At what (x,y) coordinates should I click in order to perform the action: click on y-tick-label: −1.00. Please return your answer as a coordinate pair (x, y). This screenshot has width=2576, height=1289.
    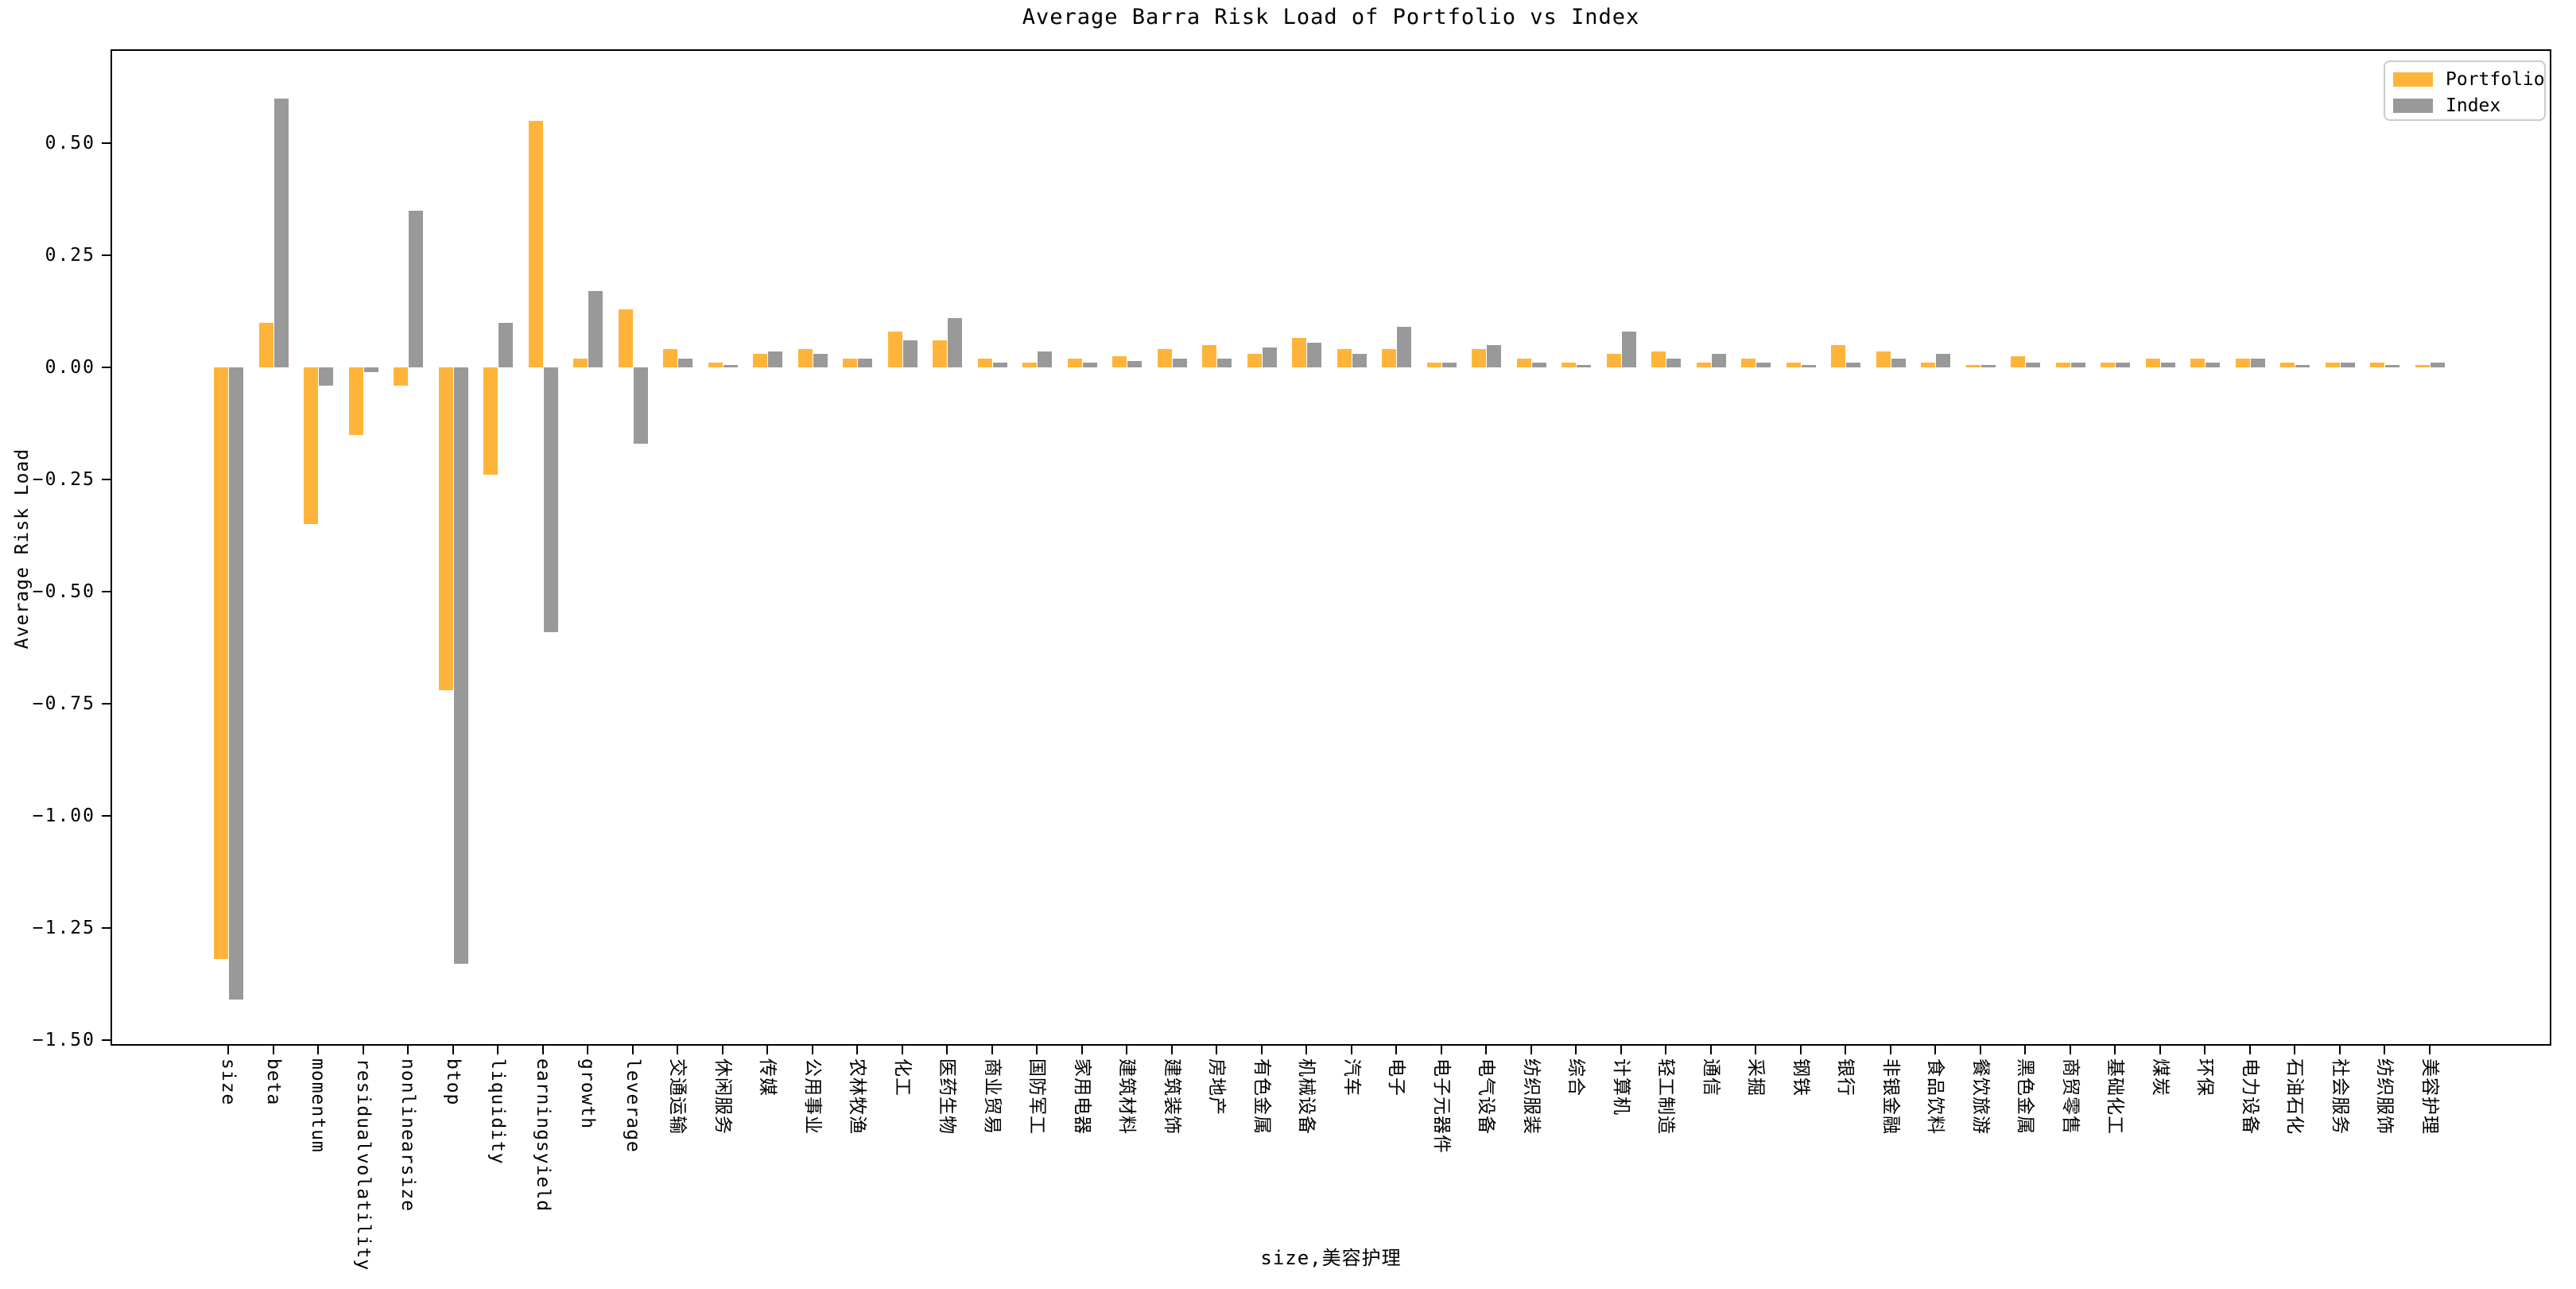
    Looking at the image, I should click on (63, 816).